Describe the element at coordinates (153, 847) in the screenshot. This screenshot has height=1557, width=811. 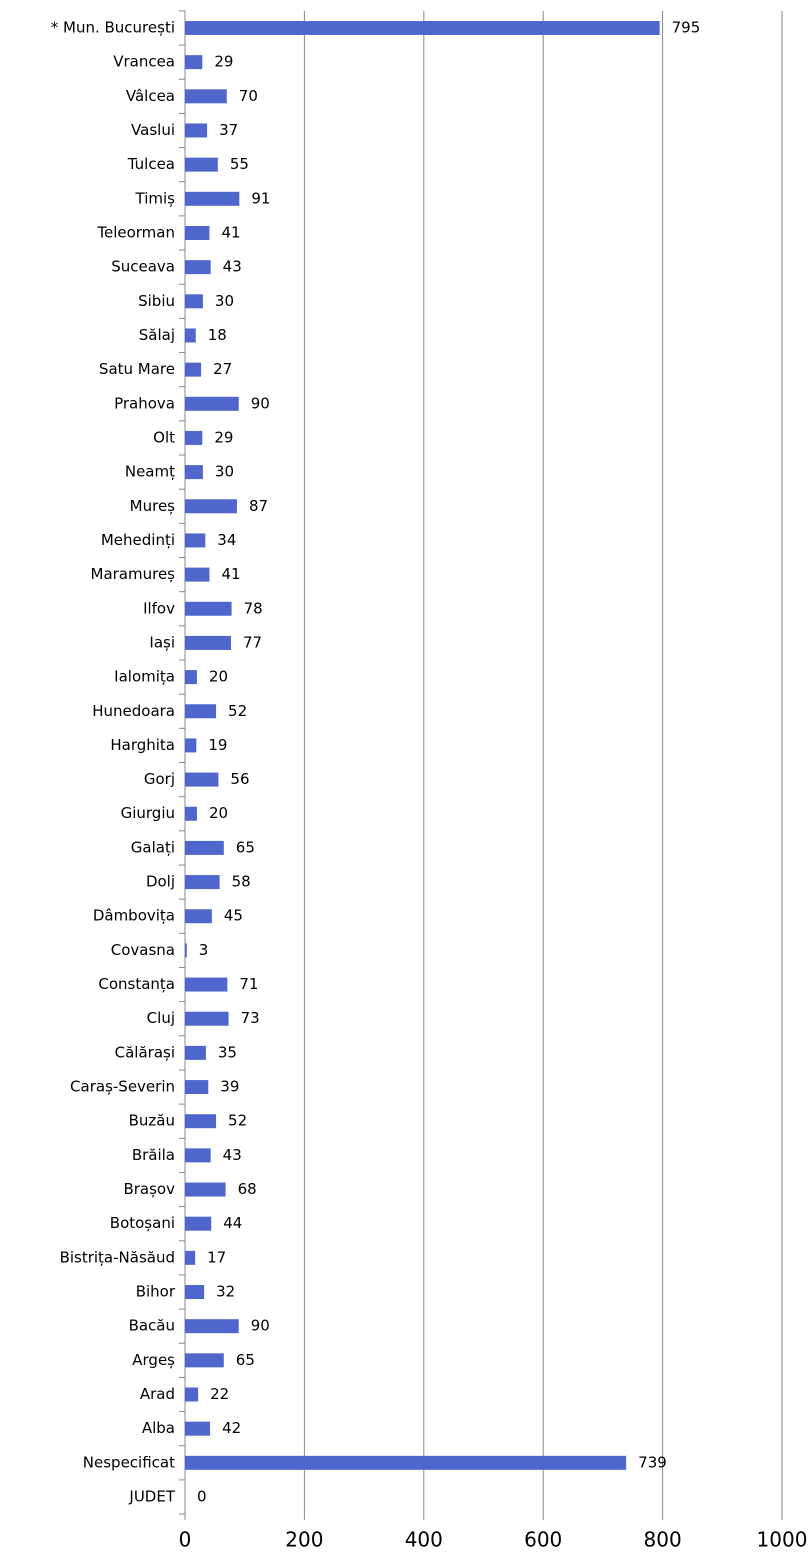
I see `y-tick-label: Galați` at that location.